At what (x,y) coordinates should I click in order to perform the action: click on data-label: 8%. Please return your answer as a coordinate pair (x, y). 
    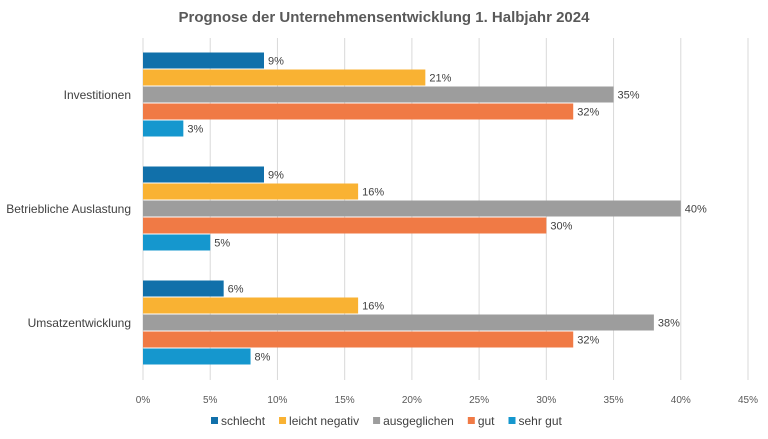
    Looking at the image, I should click on (263, 358).